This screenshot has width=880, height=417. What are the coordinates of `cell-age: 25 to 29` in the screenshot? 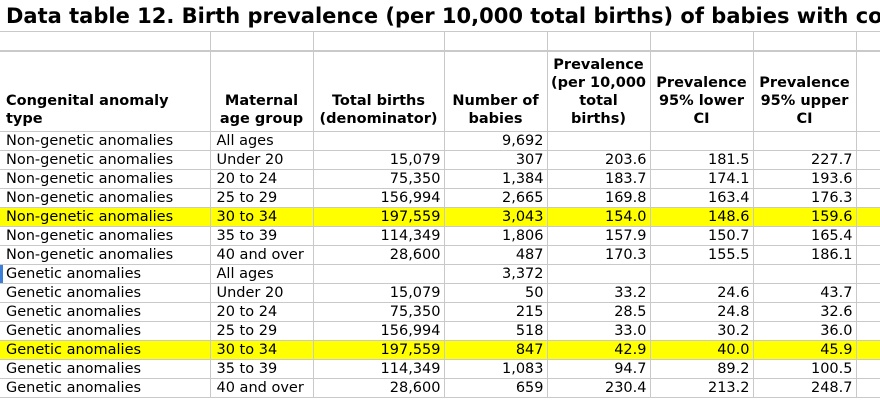 It's located at (261, 198).